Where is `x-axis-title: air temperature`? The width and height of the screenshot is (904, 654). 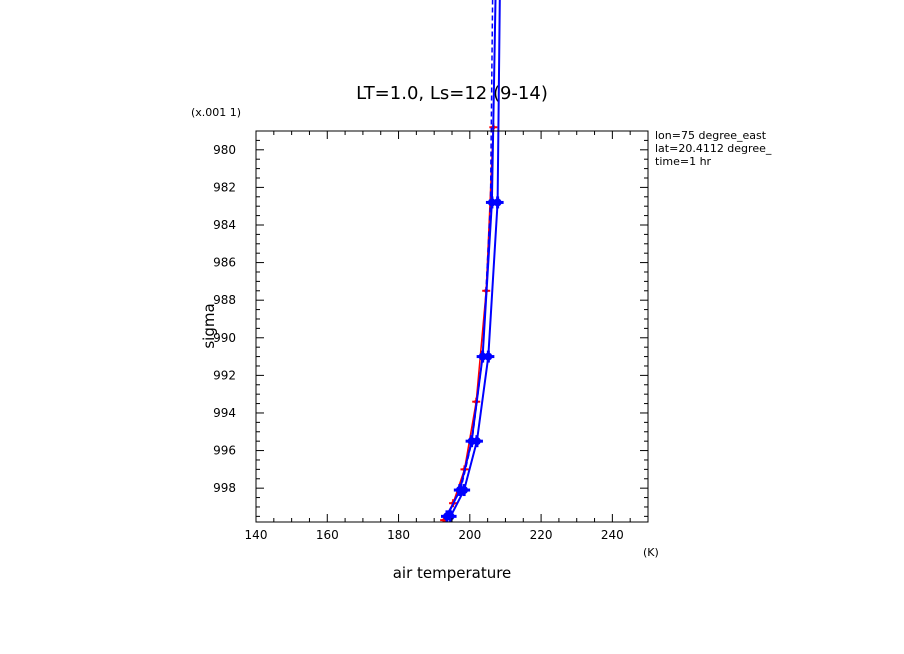 x-axis-title: air temperature is located at coordinates (452, 573).